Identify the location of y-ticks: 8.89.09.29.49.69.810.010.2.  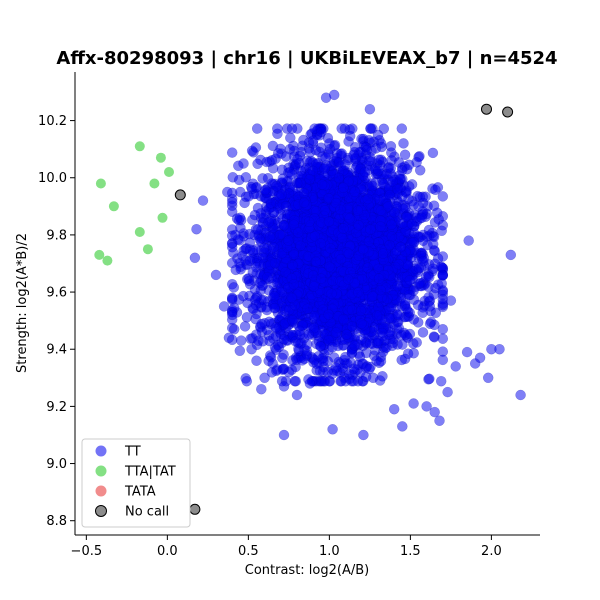
(56, 321).